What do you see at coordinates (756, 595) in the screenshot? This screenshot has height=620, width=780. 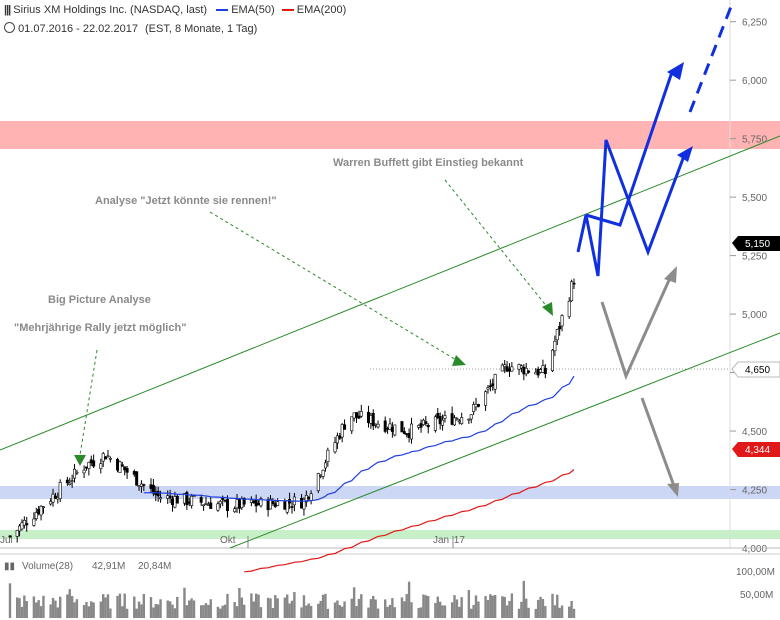 I see `volume-tick-50m: 50,00M` at bounding box center [756, 595].